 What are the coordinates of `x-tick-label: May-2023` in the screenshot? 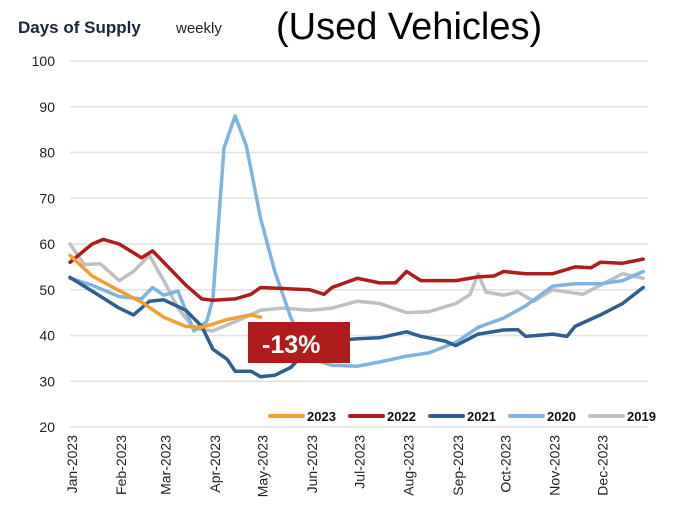 It's located at (263, 466).